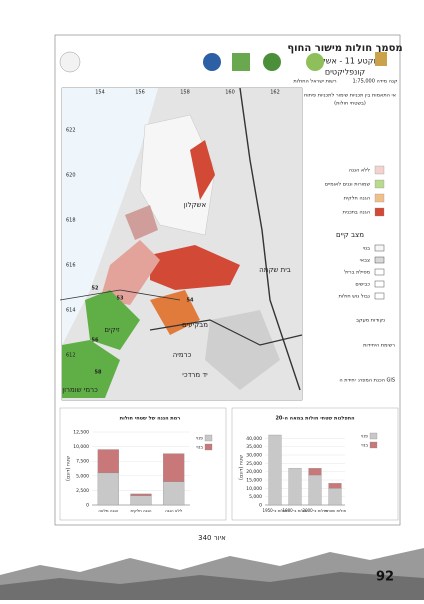  Describe the element at coordinates (335, 510) in the screenshot. I see `x-tick-label: חולות שנותרו` at that location.